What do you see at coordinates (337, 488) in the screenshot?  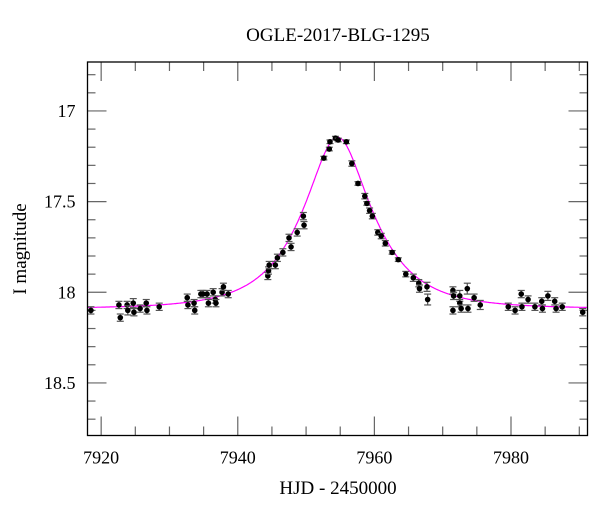 I see `x-axis-label: HJD - 2450000` at bounding box center [337, 488].